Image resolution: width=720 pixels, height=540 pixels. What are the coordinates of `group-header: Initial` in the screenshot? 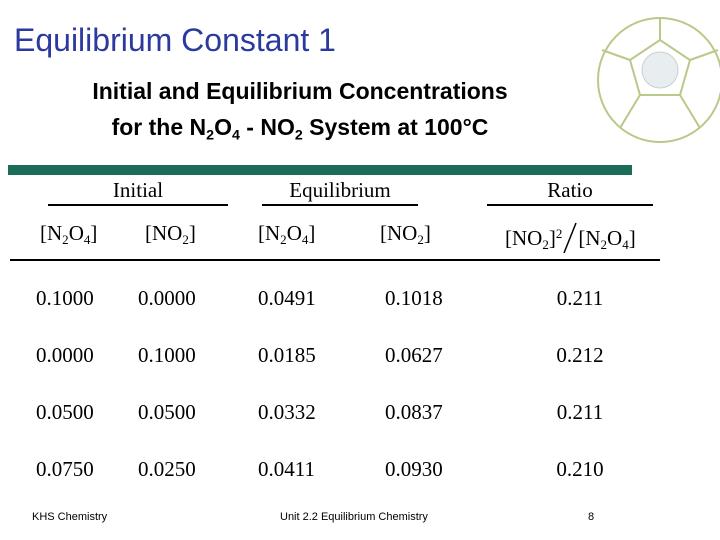 It's located at (138, 190).